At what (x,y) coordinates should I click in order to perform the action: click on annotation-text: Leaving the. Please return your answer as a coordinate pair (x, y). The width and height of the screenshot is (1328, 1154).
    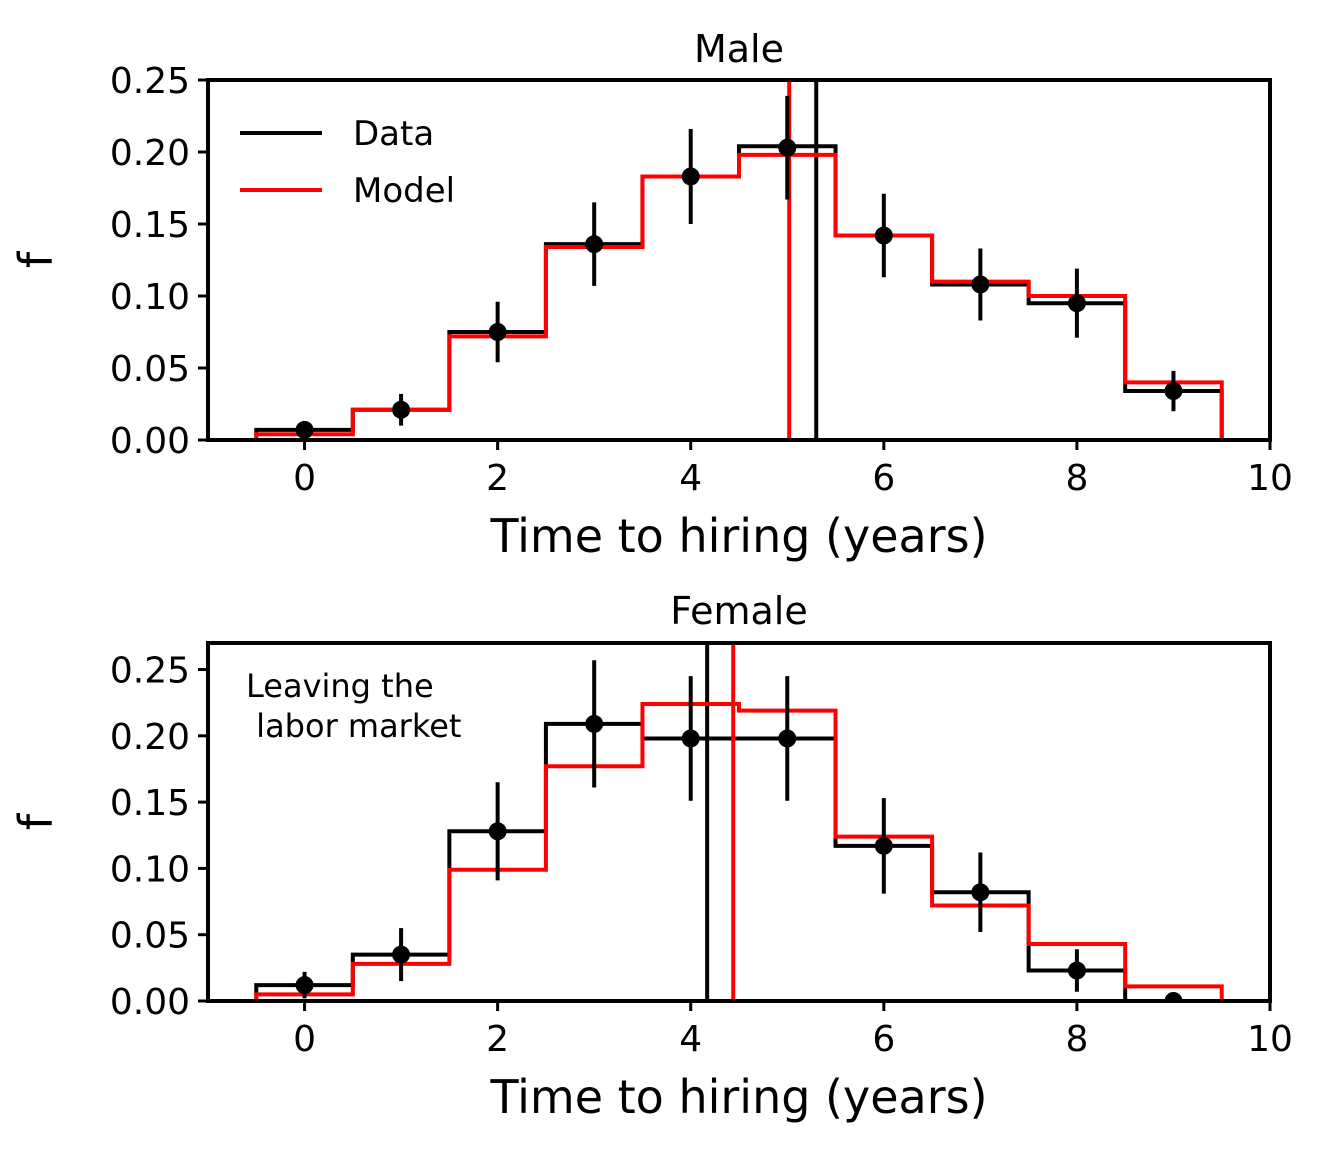
    Looking at the image, I should click on (340, 686).